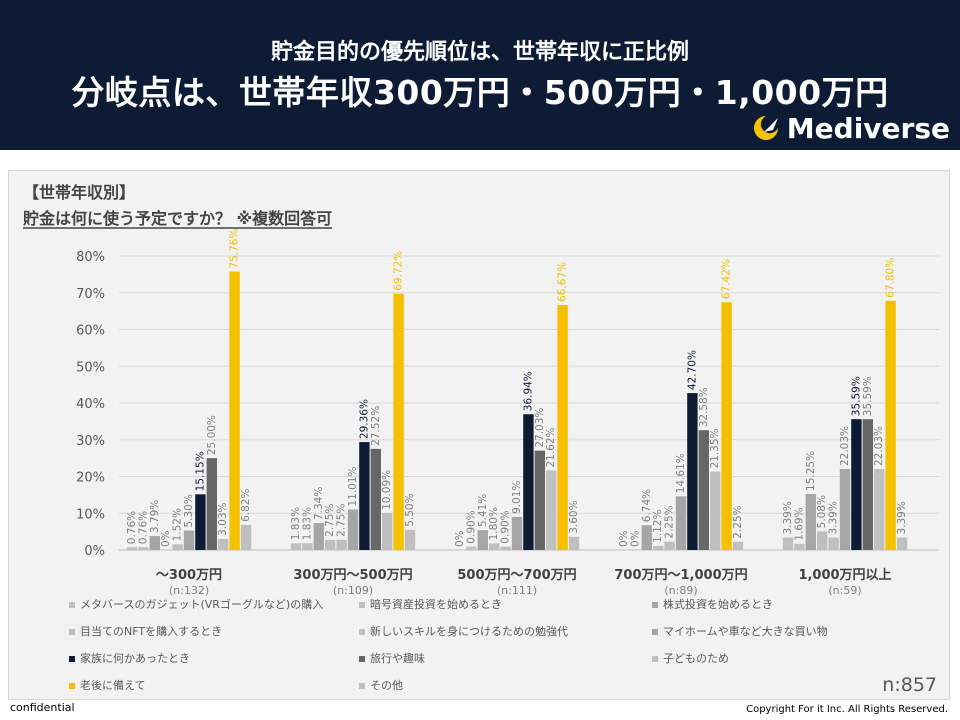 Image resolution: width=960 pixels, height=720 pixels. Describe the element at coordinates (90, 478) in the screenshot. I see `y-tick-label: 20%` at that location.